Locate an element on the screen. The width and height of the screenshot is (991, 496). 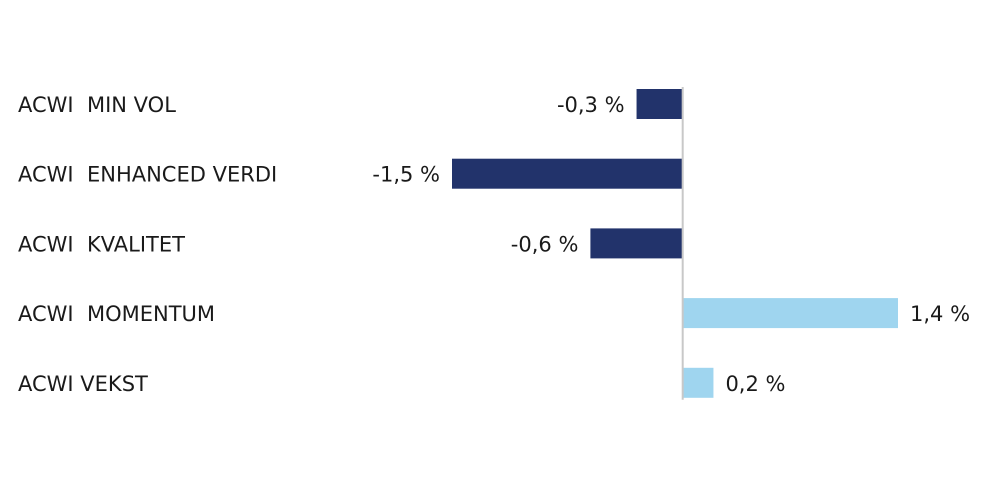
category-label: ACWI VEKST is located at coordinates (83, 384).